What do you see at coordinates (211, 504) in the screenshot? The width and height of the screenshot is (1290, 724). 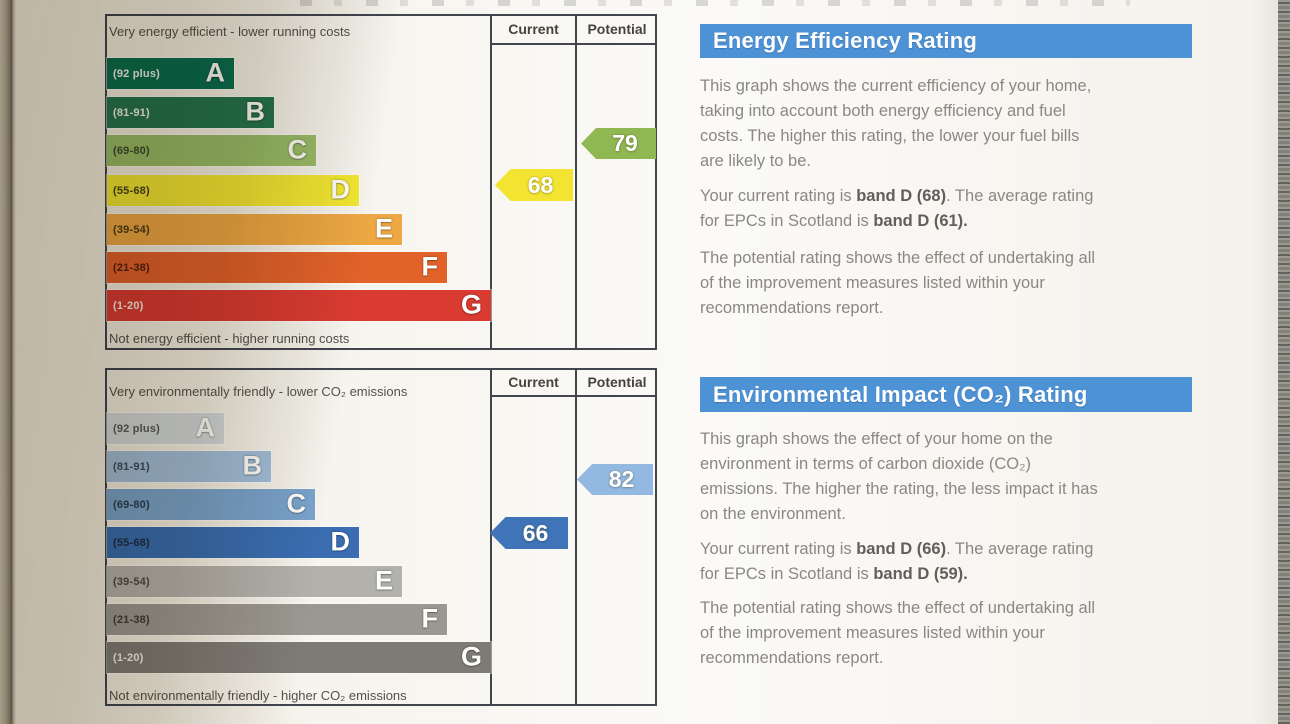 I see `co2-band-c: (69-80) C` at bounding box center [211, 504].